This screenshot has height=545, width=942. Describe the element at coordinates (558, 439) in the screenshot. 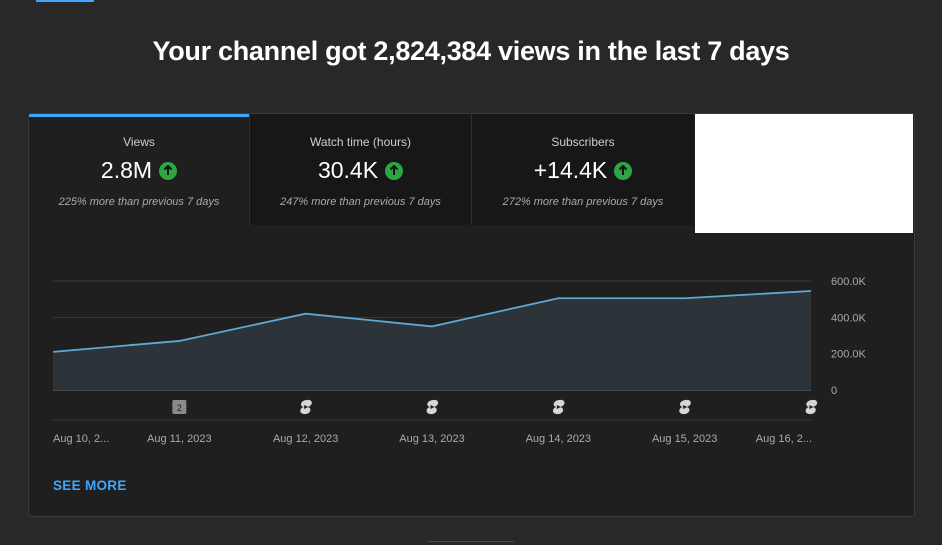

I see `x-tick-label: Aug 14, 2023` at that location.